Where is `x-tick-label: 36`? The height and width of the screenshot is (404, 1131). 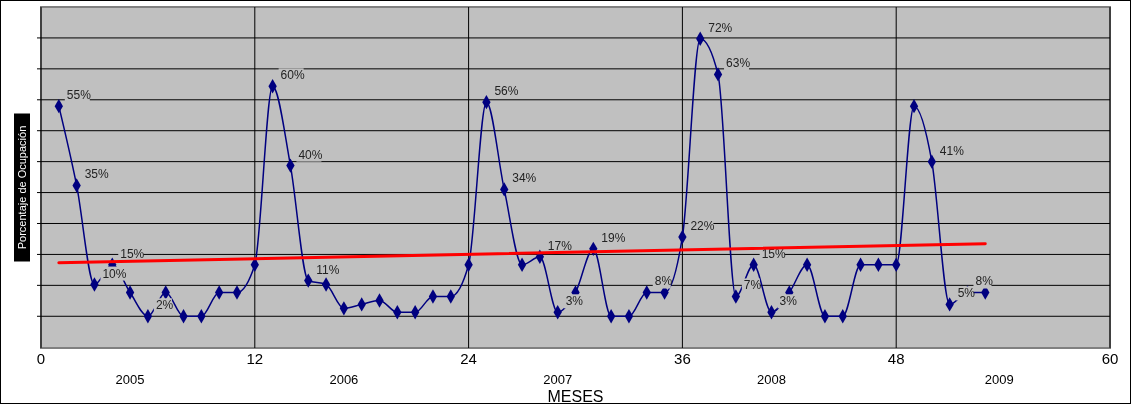 x-tick-label: 36 is located at coordinates (682, 358).